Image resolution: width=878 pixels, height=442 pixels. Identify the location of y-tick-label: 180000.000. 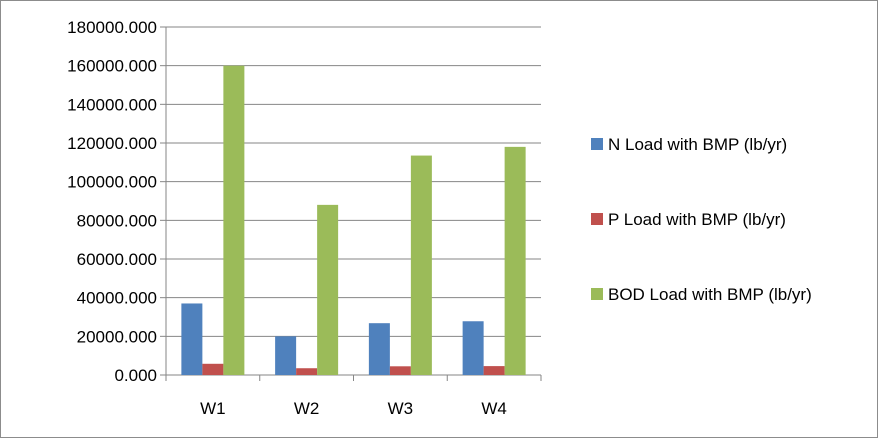
(112, 27).